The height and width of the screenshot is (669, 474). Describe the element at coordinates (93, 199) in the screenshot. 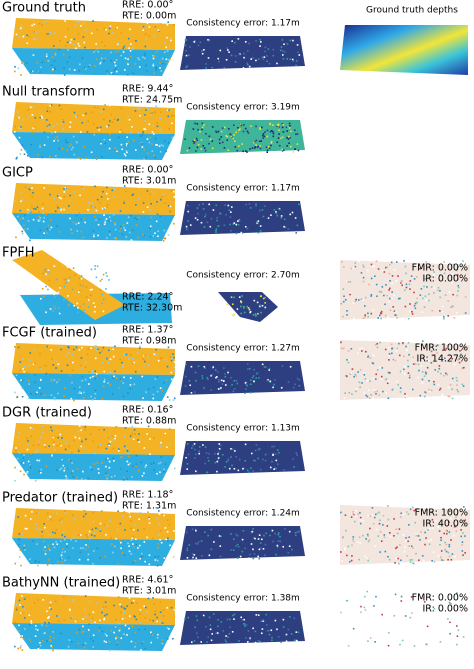

I see `cloud-orange` at that location.